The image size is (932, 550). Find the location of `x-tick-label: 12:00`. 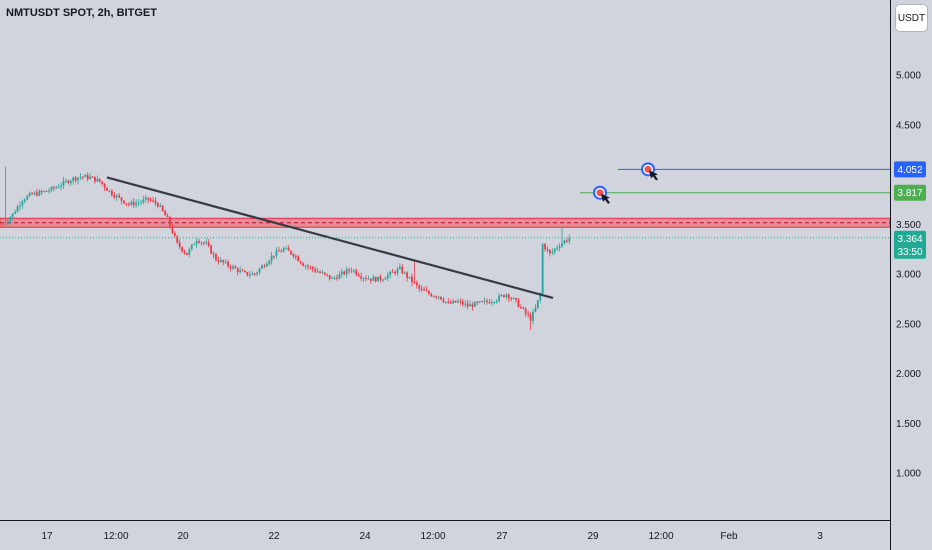

x-tick-label: 12:00 is located at coordinates (115, 536).